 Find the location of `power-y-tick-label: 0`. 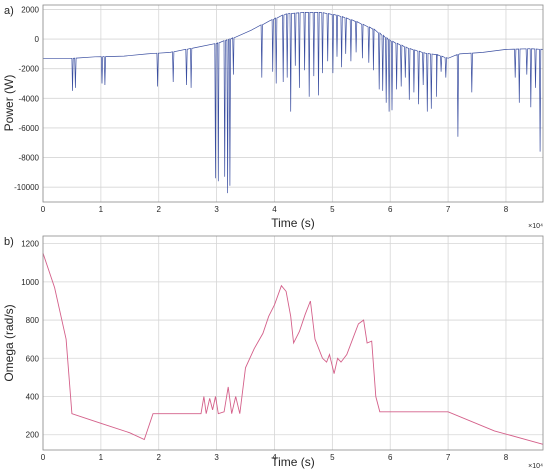

power-y-tick-label: 0 is located at coordinates (37, 39).